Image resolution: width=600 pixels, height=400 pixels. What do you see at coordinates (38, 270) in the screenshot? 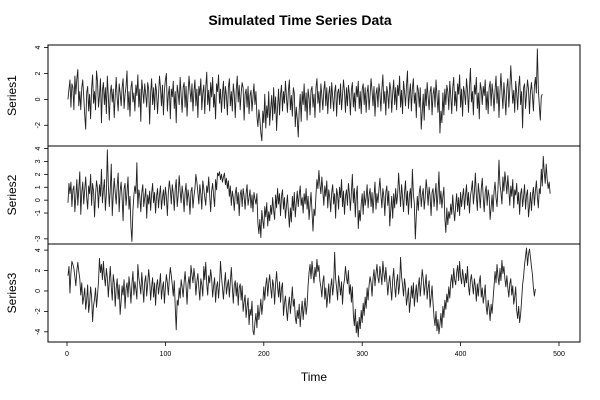
I see `y-tick-label-3-3: 2` at bounding box center [38, 270].